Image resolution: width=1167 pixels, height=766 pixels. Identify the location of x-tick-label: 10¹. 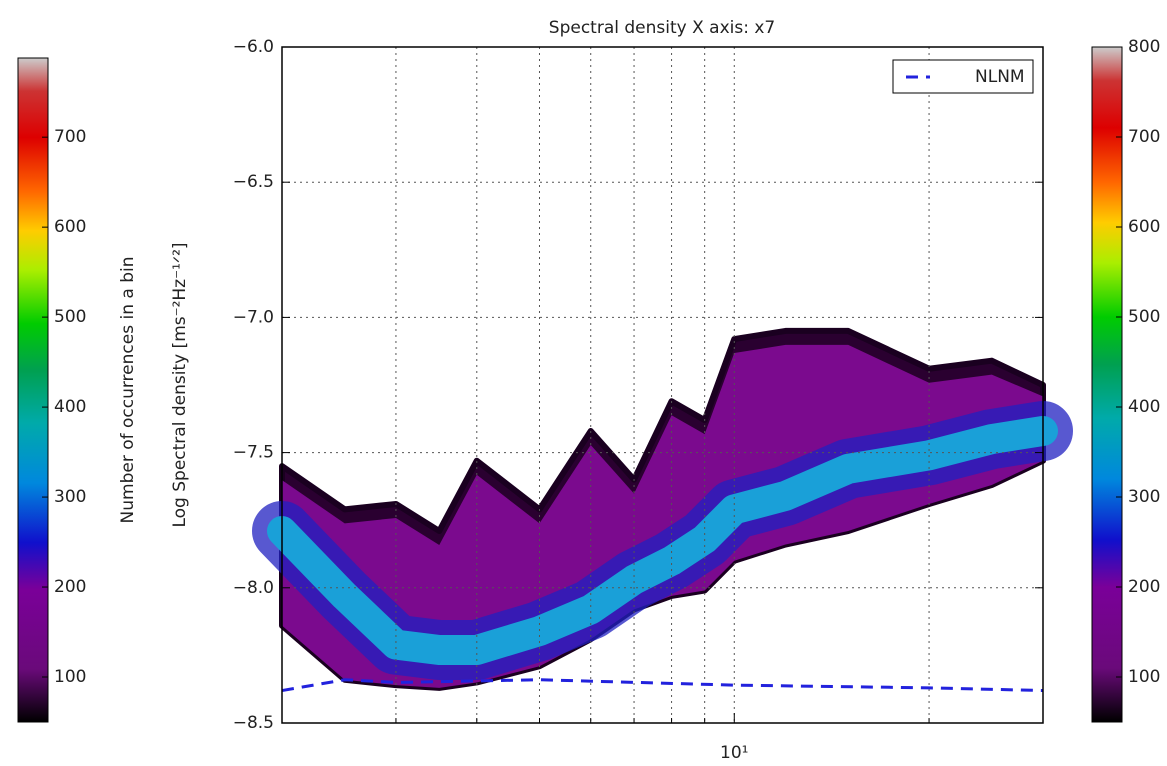
(734, 753).